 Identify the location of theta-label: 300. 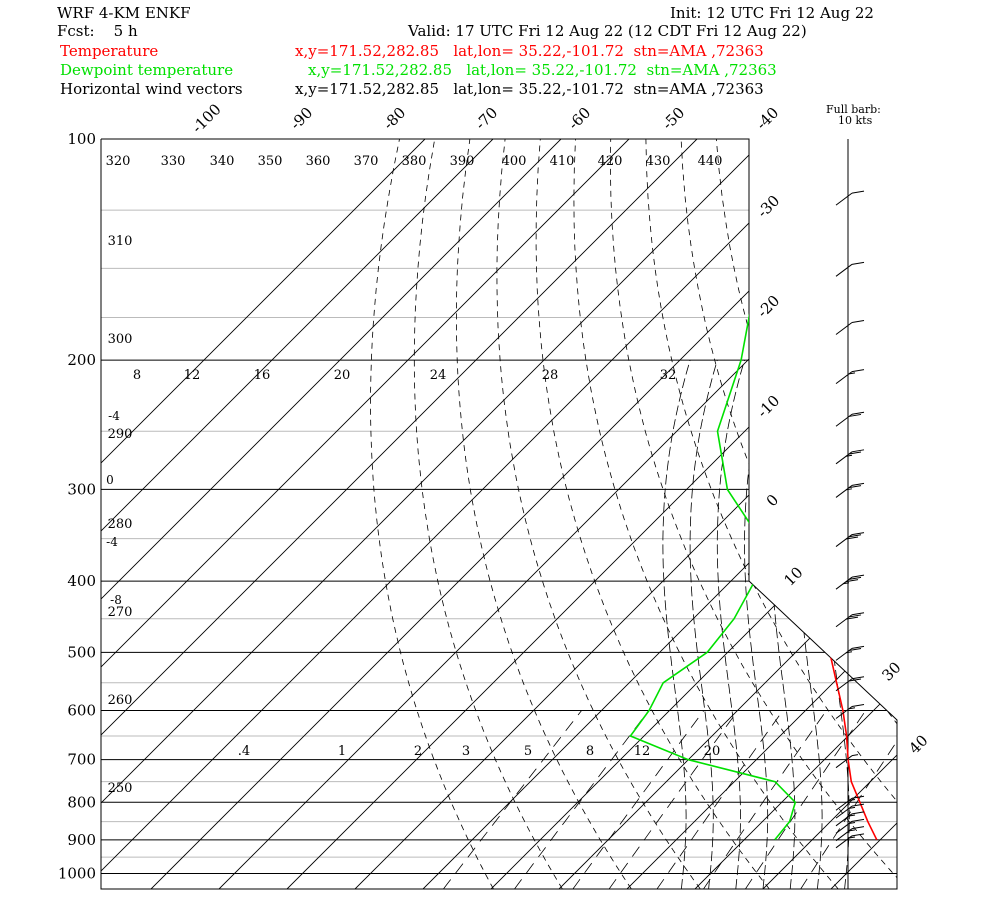
(120, 339).